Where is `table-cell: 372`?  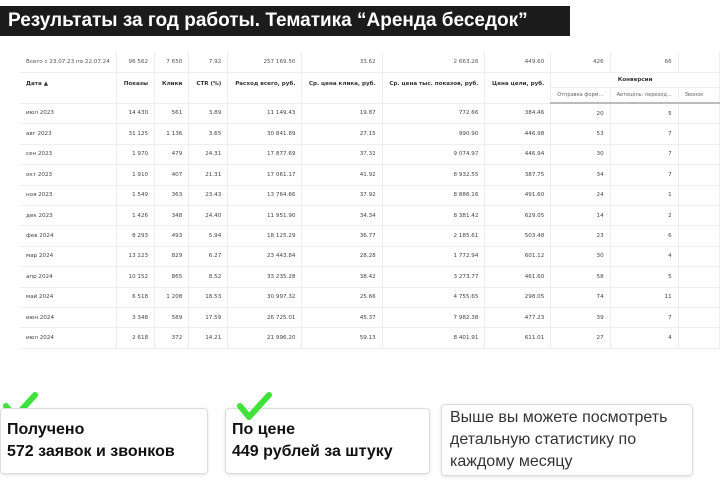
table-cell: 372 is located at coordinates (172, 338).